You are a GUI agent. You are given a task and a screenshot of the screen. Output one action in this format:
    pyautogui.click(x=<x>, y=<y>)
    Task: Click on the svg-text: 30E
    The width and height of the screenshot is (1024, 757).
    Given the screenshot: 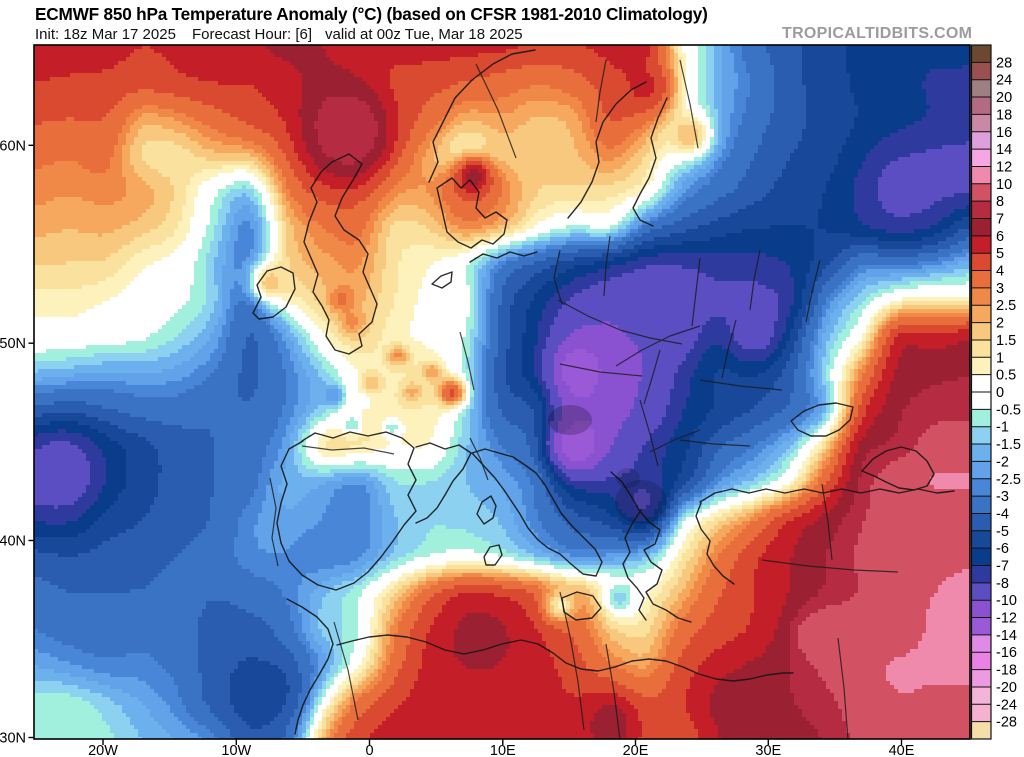 What is the action you would take?
    pyautogui.click(x=768, y=750)
    